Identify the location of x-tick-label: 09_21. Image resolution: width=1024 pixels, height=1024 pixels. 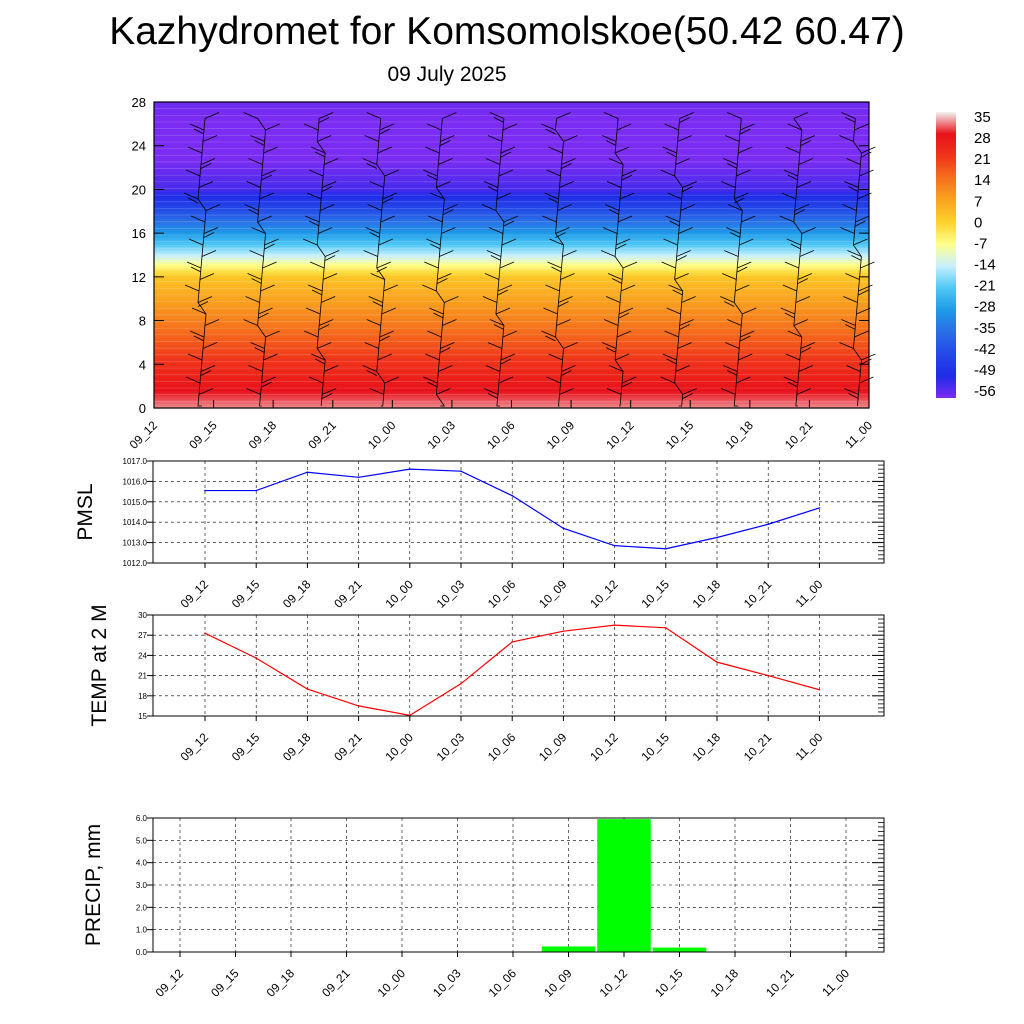
(348, 594).